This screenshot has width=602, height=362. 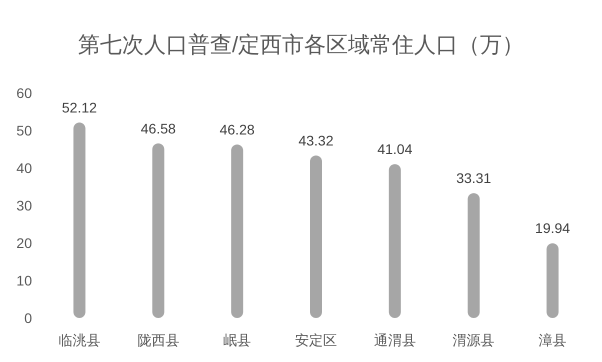 I want to click on y-tick-label: 30, so click(x=24, y=206).